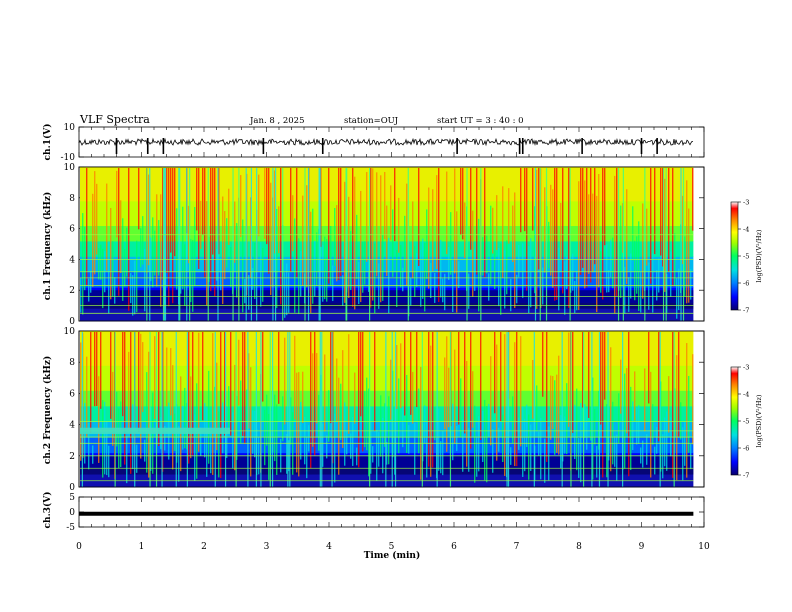 The height and width of the screenshot is (612, 792). I want to click on ch1-waveform-ytick-label: 10, so click(70, 128).